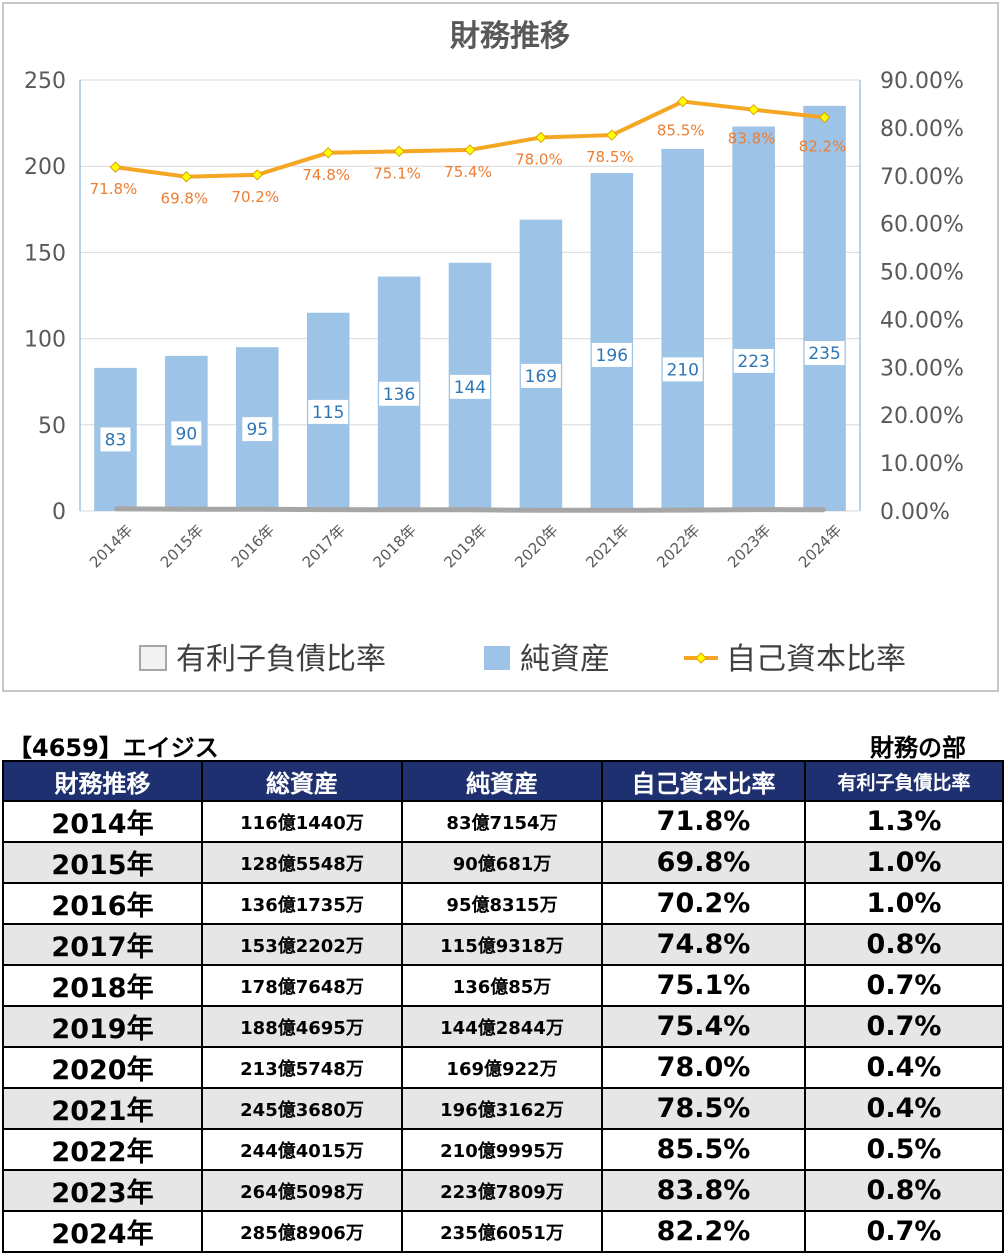 The height and width of the screenshot is (1253, 1004). What do you see at coordinates (922, 225) in the screenshot?
I see `y2-tick-label: 60.00%` at bounding box center [922, 225].